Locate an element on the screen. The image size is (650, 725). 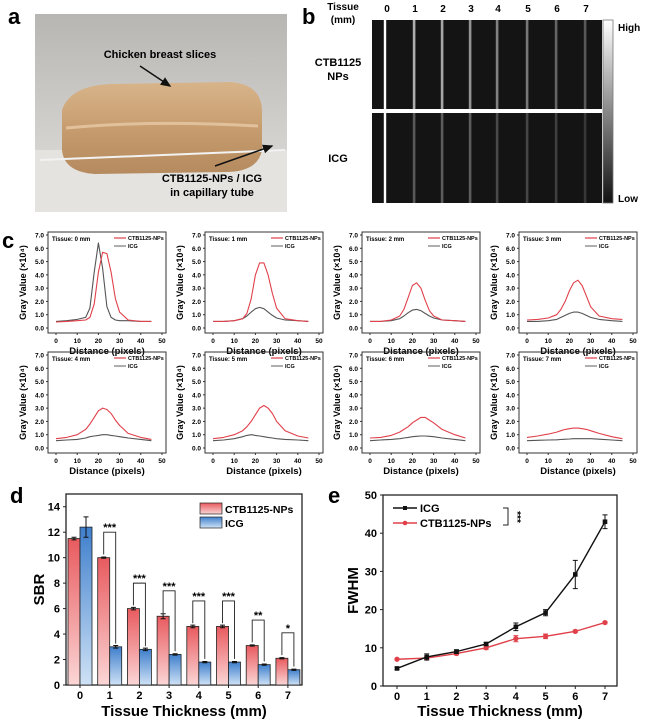
x-tick-label: 6 is located at coordinates (258, 696).